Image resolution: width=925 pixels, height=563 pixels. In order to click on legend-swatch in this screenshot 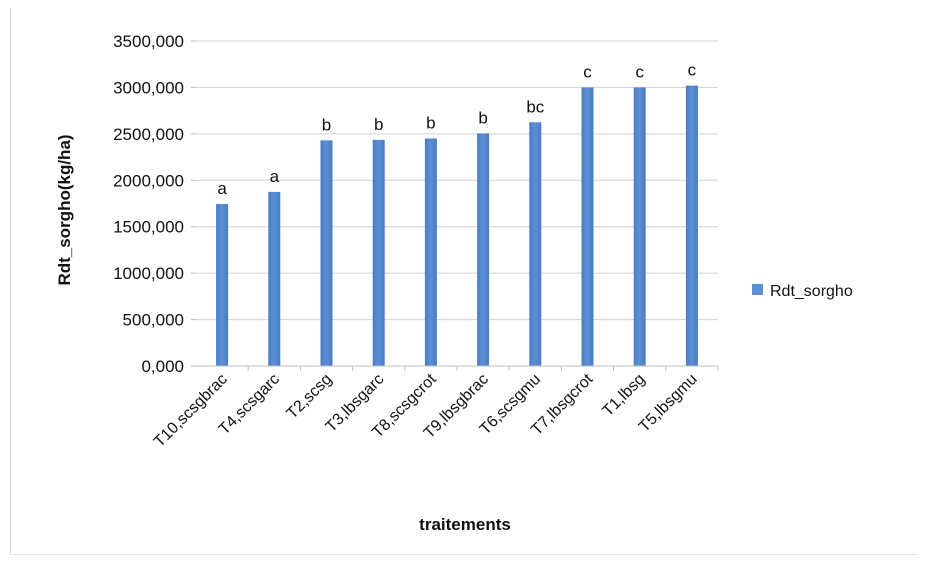, I will do `click(757, 289)`.